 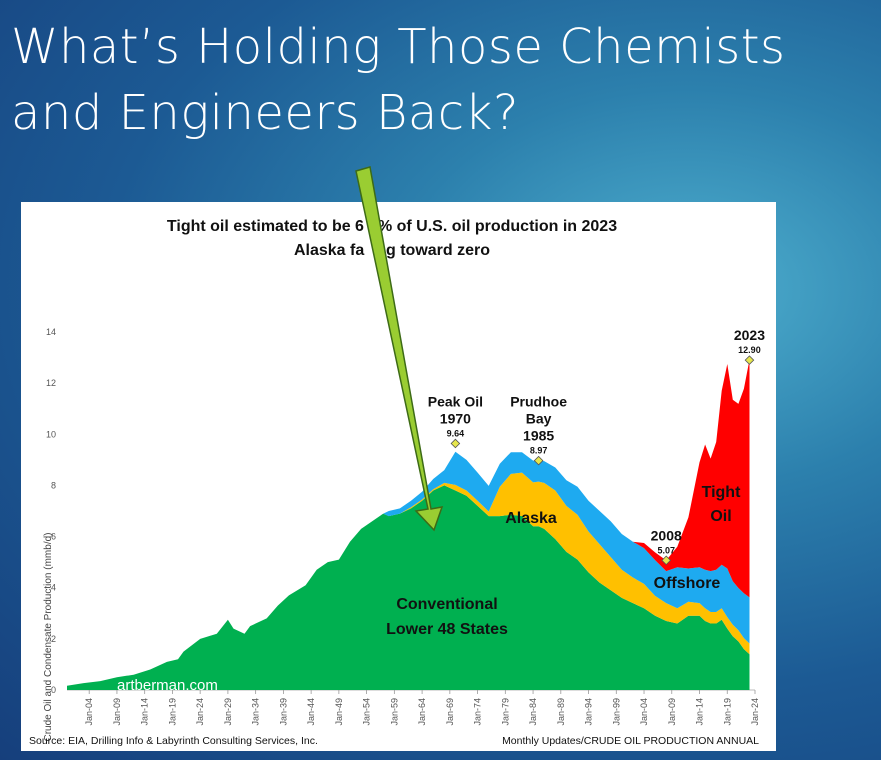 What do you see at coordinates (666, 535) in the screenshot?
I see `annotation-text: 2008` at bounding box center [666, 535].